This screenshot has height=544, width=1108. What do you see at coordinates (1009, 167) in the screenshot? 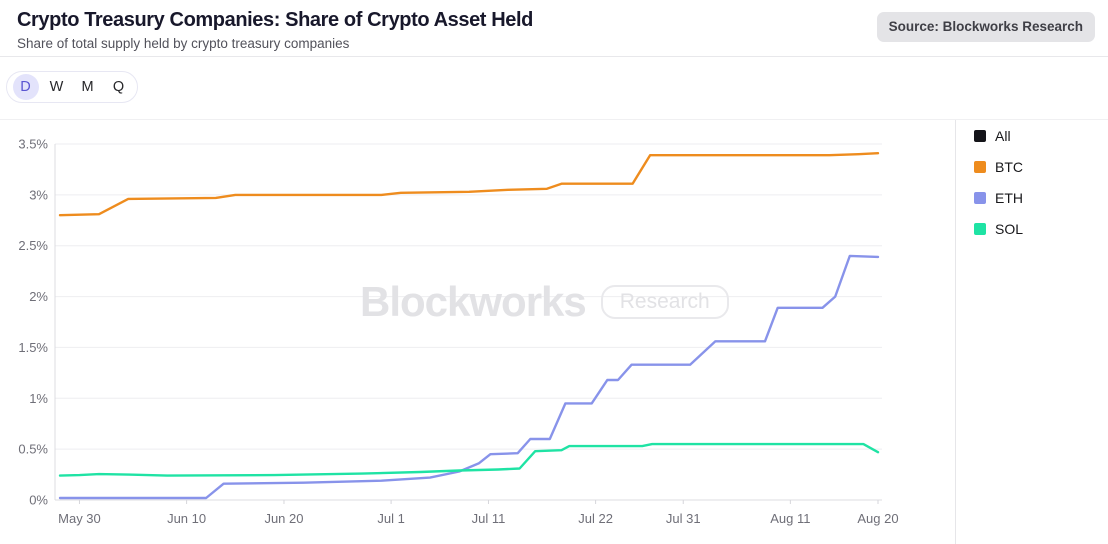
I see `legend-label: BTC` at bounding box center [1009, 167].